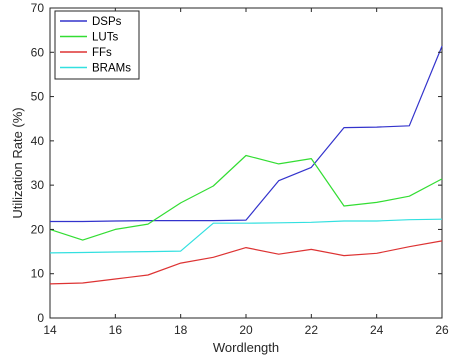  Describe the element at coordinates (17, 162) in the screenshot. I see `y-axis-label: Utilization Rate (%)` at that location.